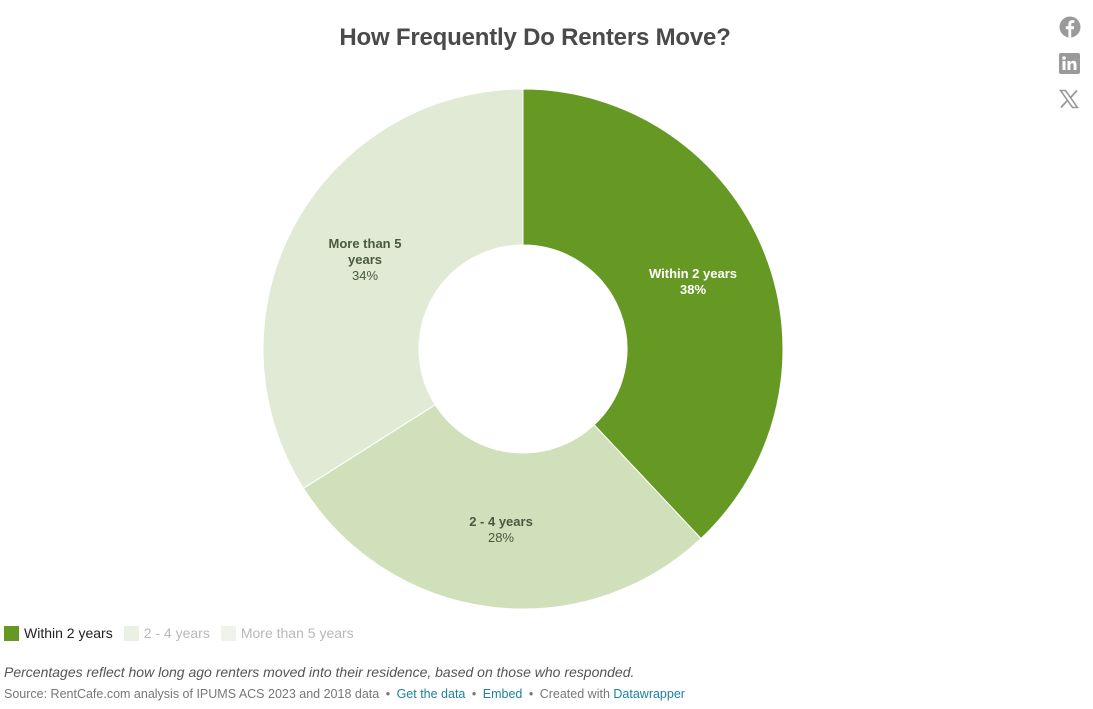 Image resolution: width=1093 pixels, height=709 pixels. I want to click on get-the-data-link: Get the data, so click(431, 694).